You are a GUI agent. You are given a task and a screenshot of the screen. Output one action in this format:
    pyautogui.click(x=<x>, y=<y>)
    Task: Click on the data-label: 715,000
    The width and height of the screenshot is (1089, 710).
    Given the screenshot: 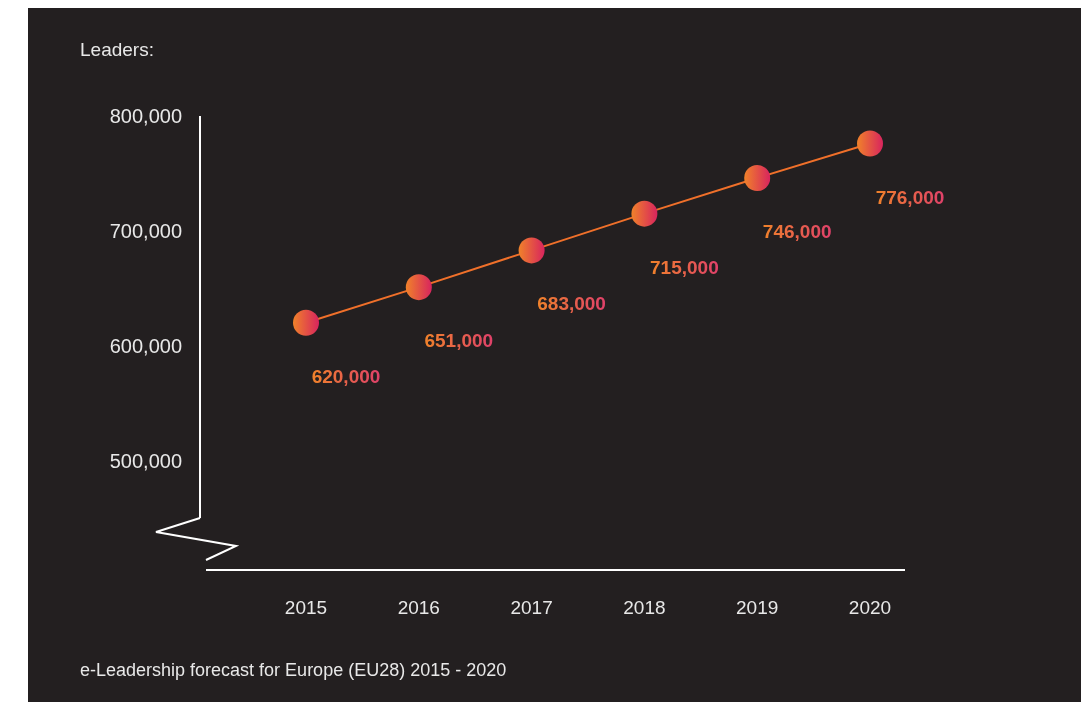 What is the action you would take?
    pyautogui.click(x=684, y=267)
    